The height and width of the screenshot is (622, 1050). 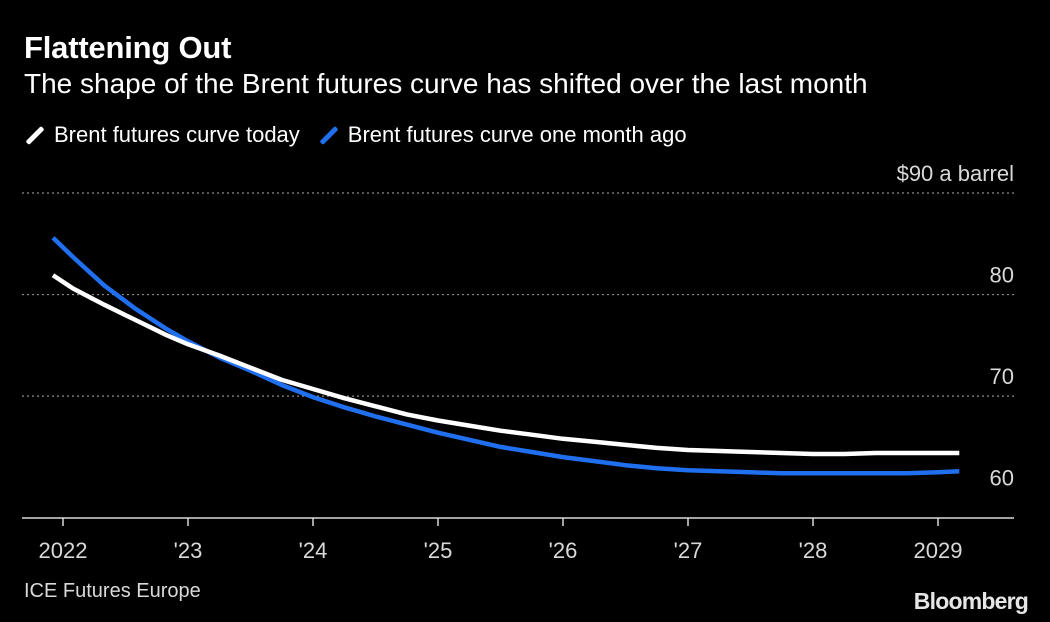 I want to click on y-tick-label-80: 80, so click(x=1002, y=275).